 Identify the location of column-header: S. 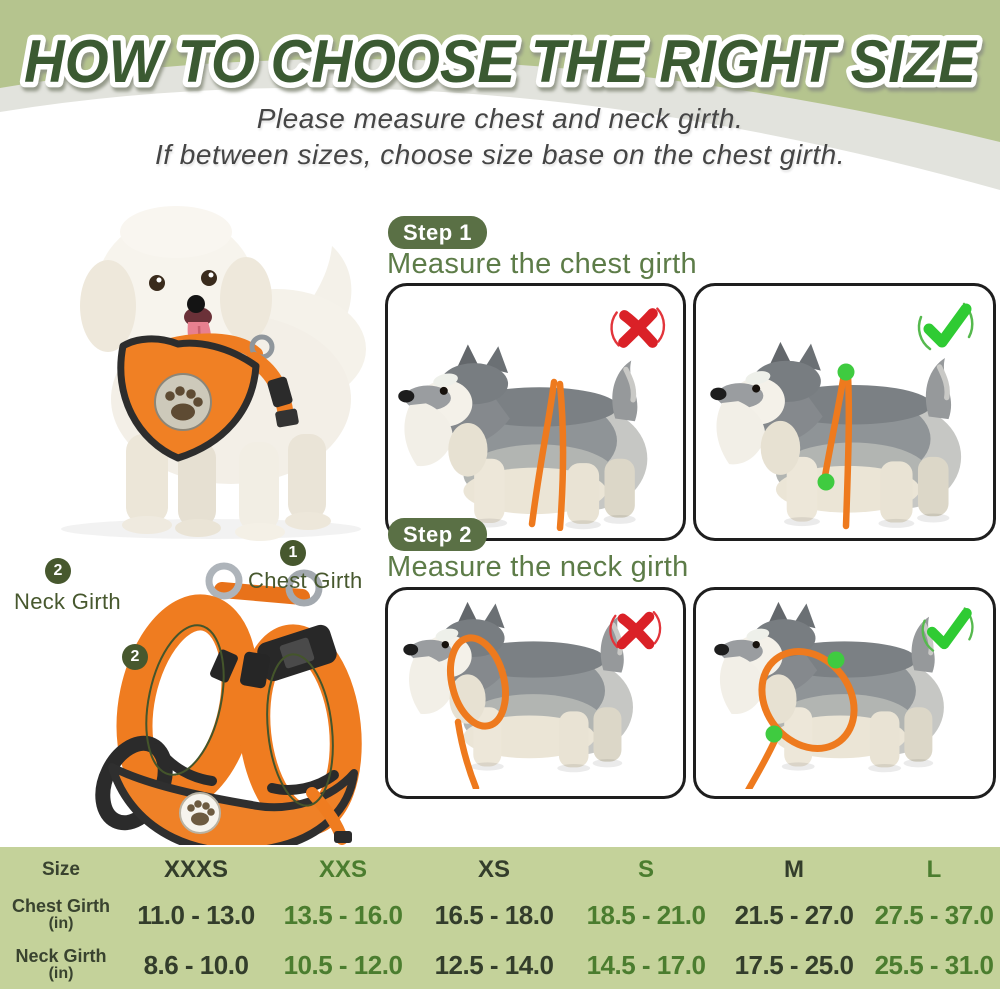
(645, 869).